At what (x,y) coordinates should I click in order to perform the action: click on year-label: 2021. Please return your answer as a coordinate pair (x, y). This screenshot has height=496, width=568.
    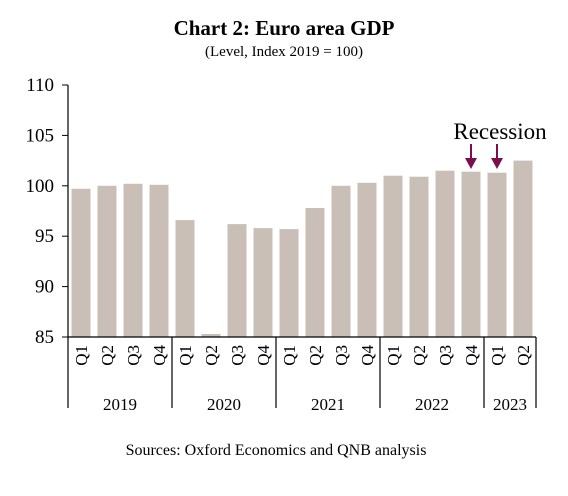
    Looking at the image, I should click on (328, 404).